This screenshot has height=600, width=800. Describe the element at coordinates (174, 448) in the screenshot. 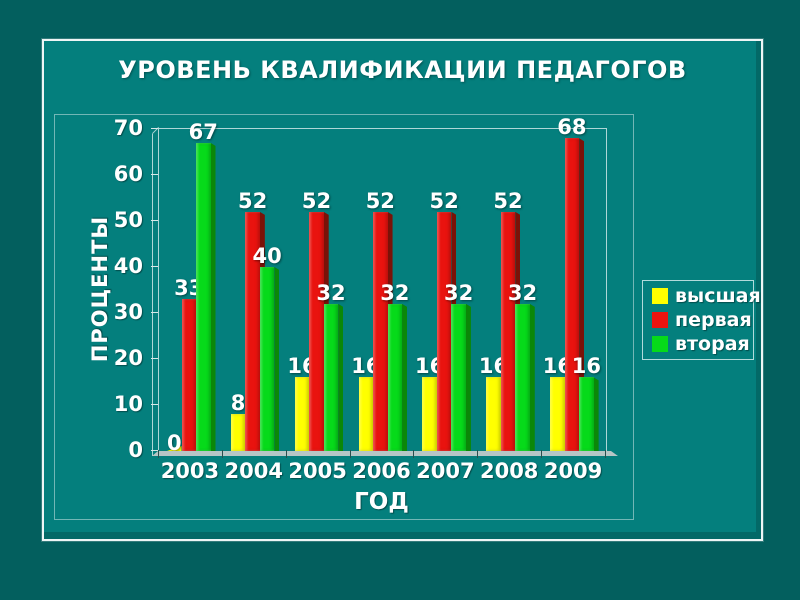

I see `bar-высшая-2003` at that location.